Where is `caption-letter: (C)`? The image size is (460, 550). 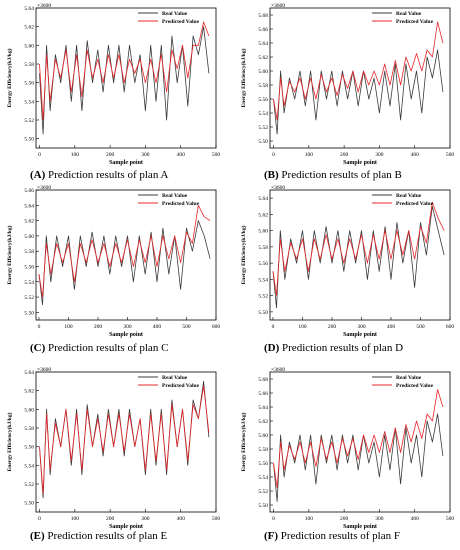
caption-letter: (C) is located at coordinates (38, 348).